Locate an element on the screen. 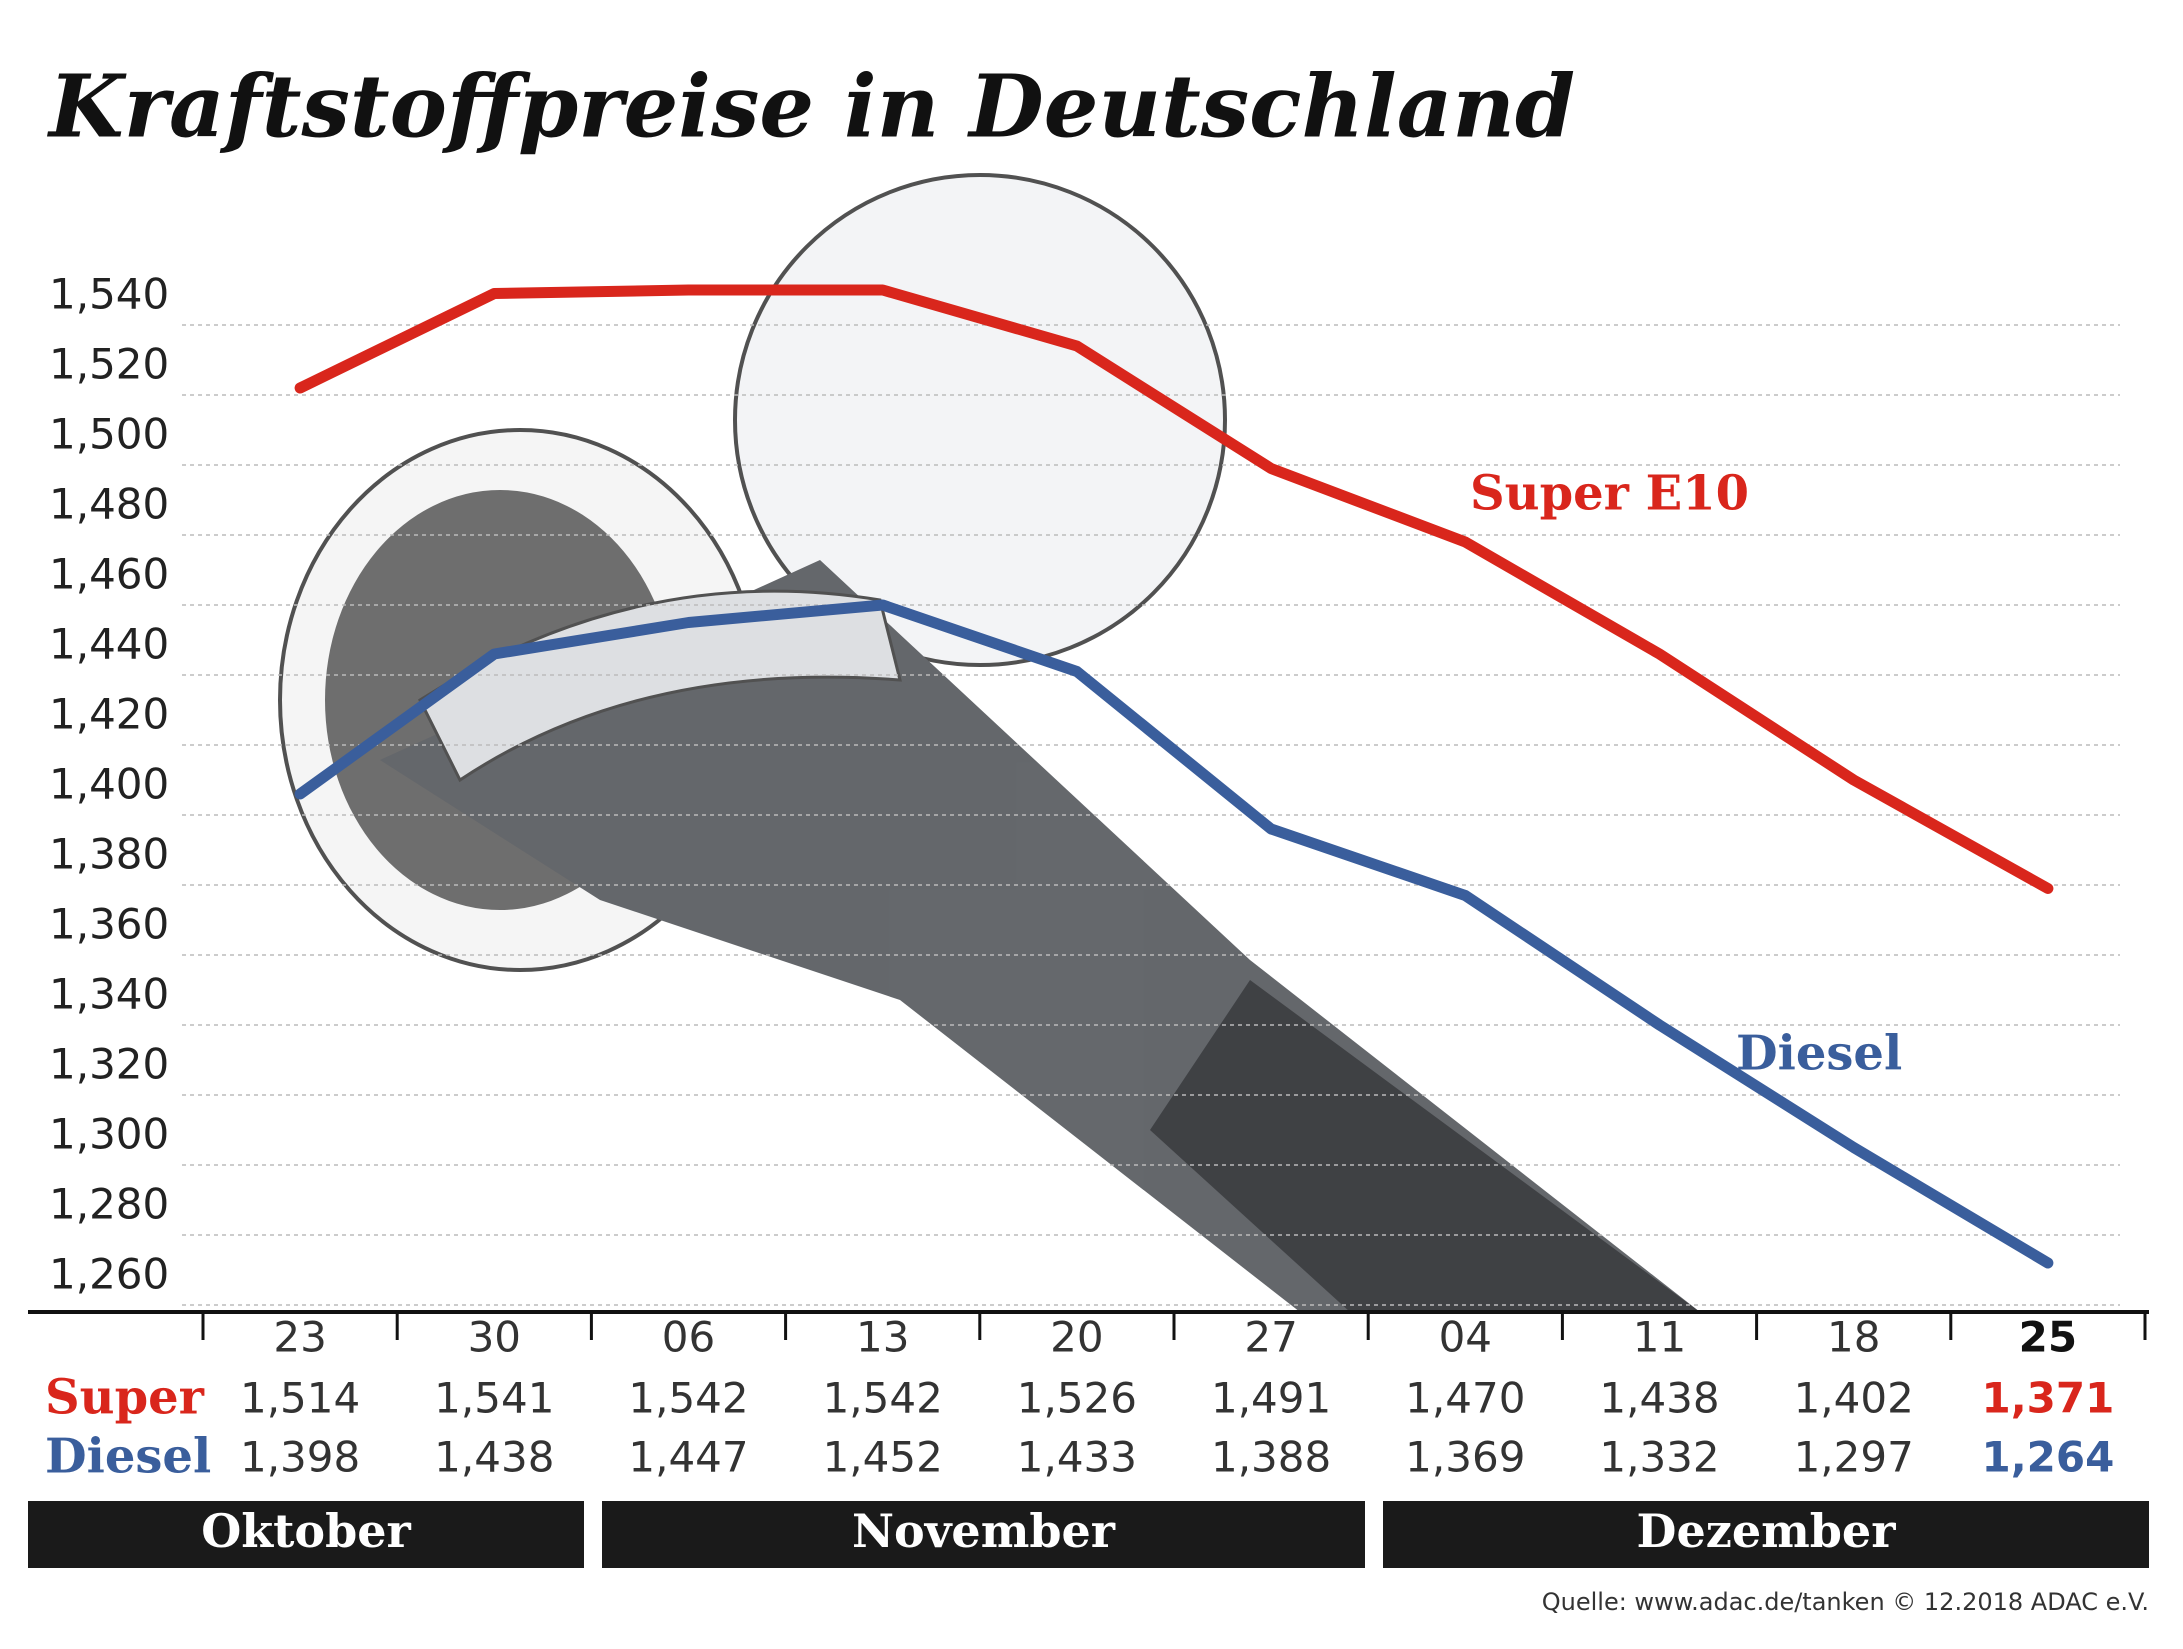  month-label: Dezember is located at coordinates (1767, 1531).